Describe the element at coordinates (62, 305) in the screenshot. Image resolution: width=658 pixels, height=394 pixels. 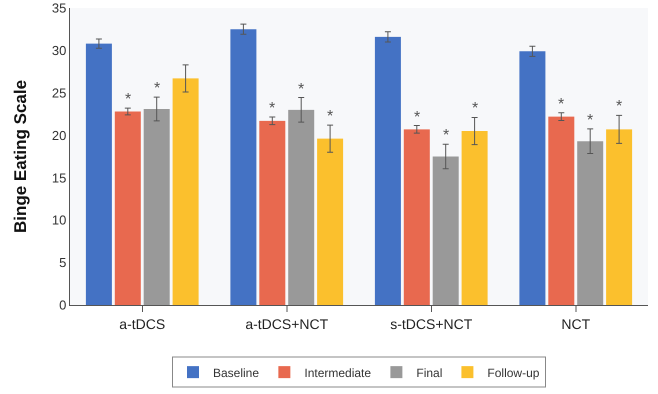
I see `y-tick-label: 0` at that location.